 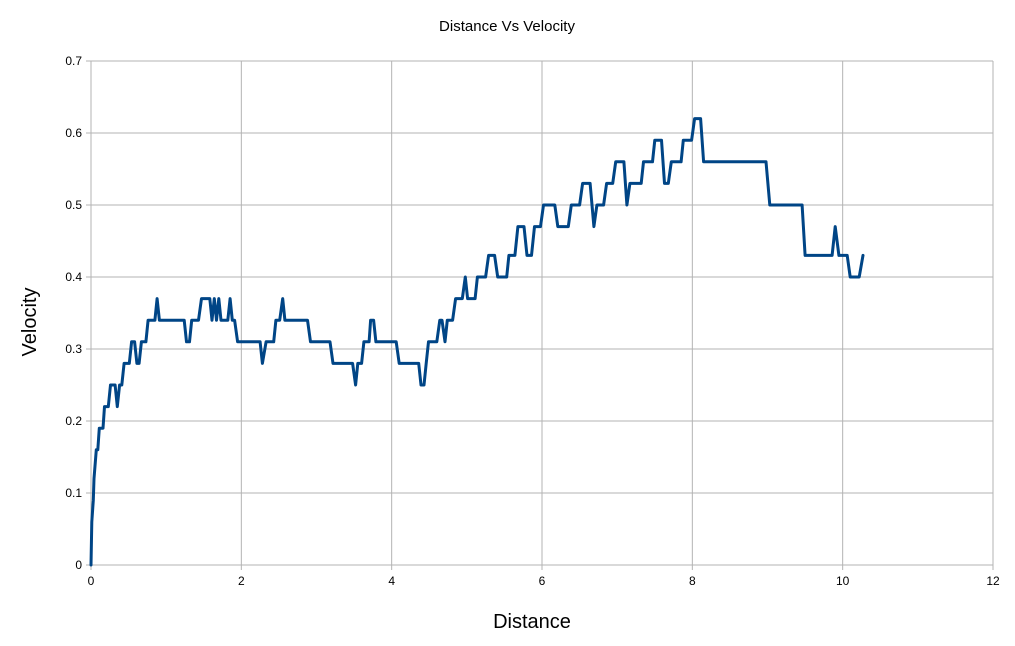 What do you see at coordinates (73, 61) in the screenshot?
I see `y-tick-label: 0.7` at bounding box center [73, 61].